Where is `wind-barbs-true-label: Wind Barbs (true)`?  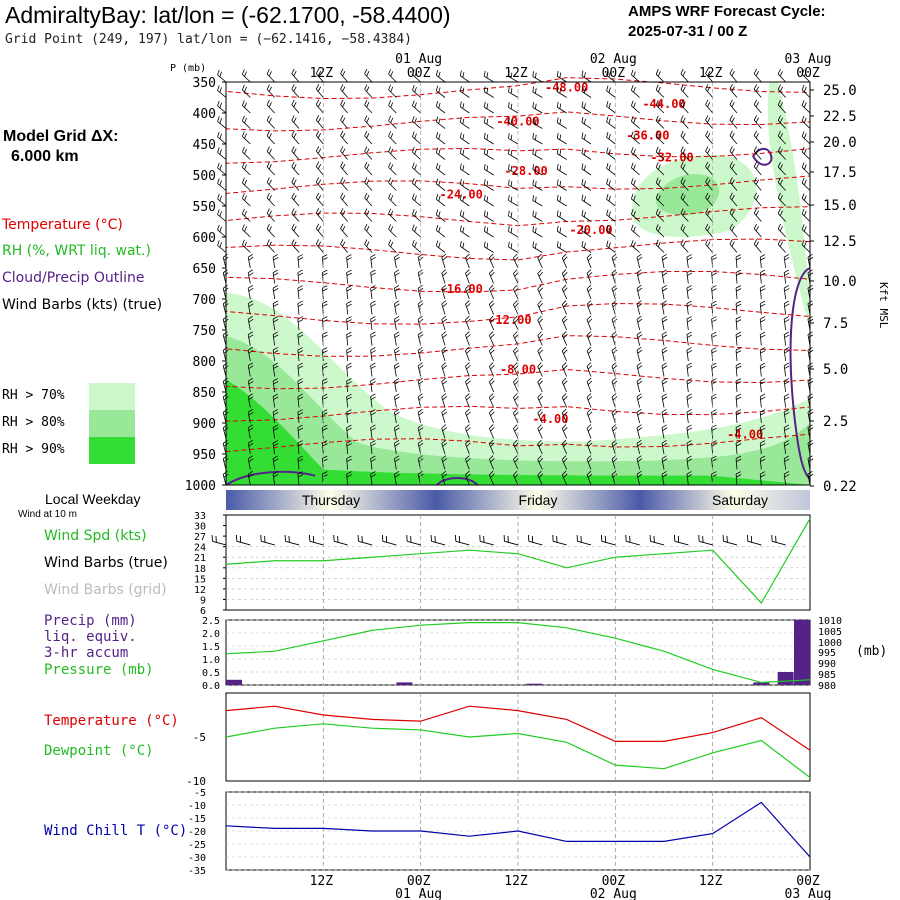 wind-barbs-true-label: Wind Barbs (true) is located at coordinates (106, 563).